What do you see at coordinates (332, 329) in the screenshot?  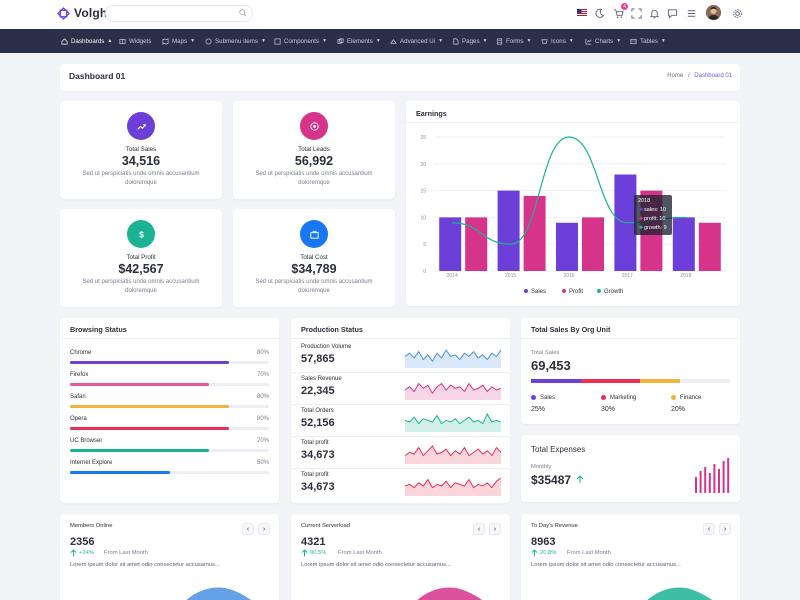 I see `card-title: Production Status` at bounding box center [332, 329].